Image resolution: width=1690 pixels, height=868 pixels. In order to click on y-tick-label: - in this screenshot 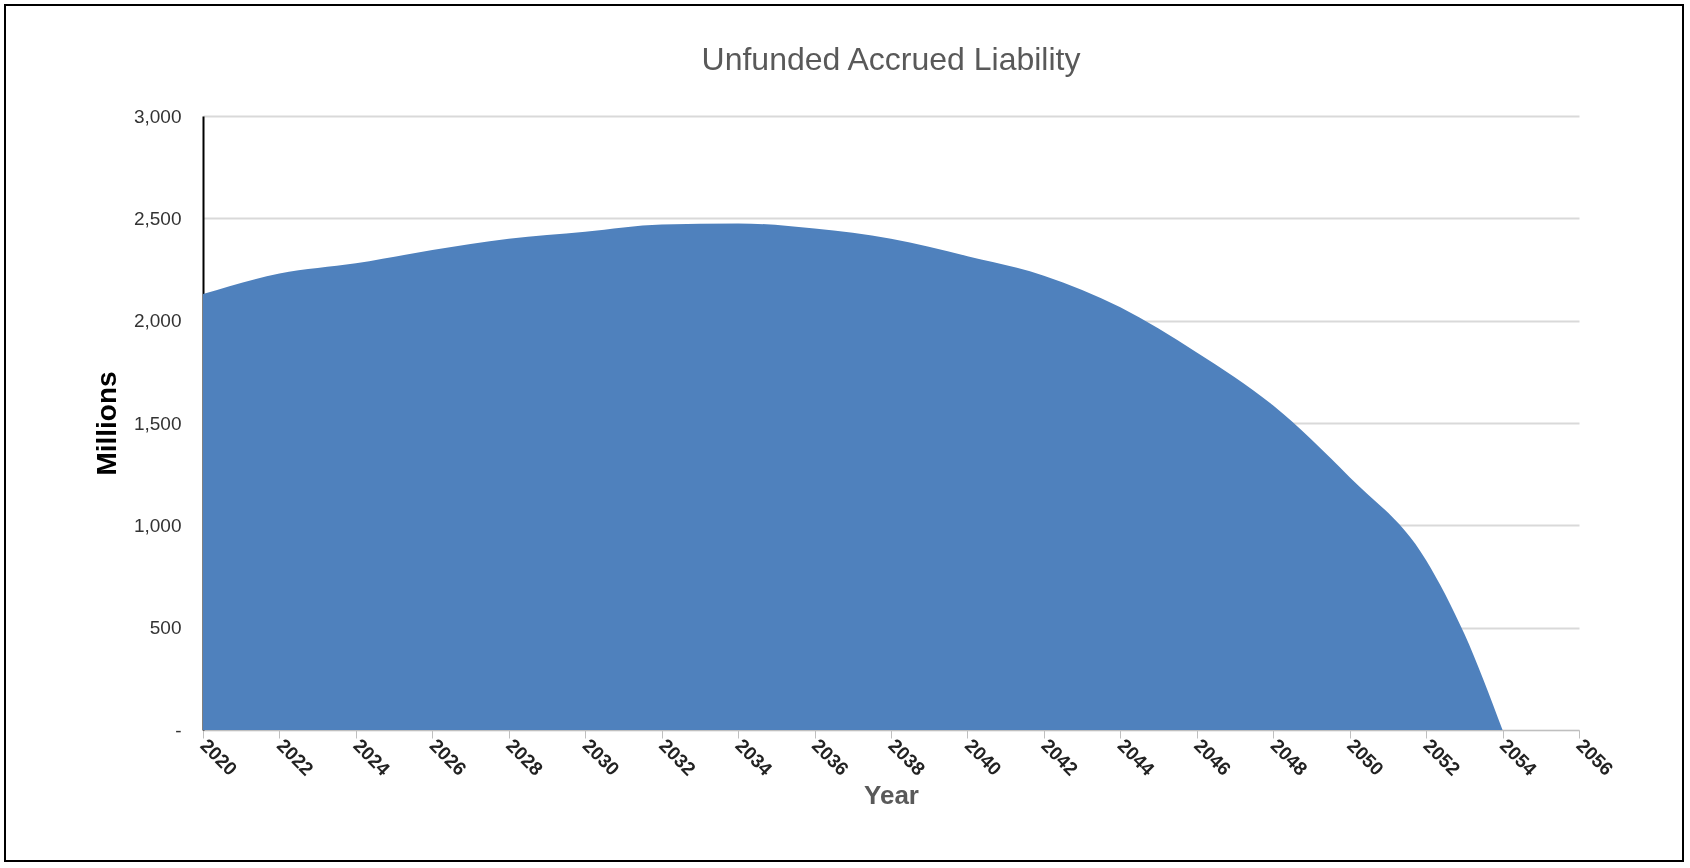, I will do `click(178, 730)`.